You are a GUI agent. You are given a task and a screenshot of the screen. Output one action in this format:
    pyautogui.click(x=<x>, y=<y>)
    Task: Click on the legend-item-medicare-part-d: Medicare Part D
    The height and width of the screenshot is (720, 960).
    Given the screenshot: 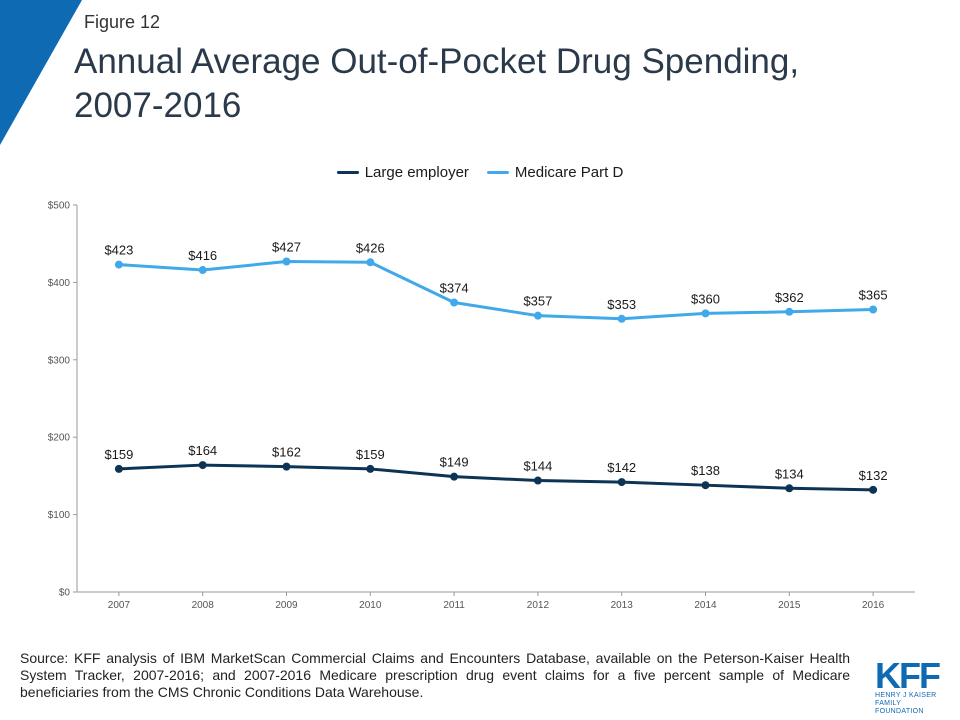 What is the action you would take?
    pyautogui.click(x=555, y=172)
    